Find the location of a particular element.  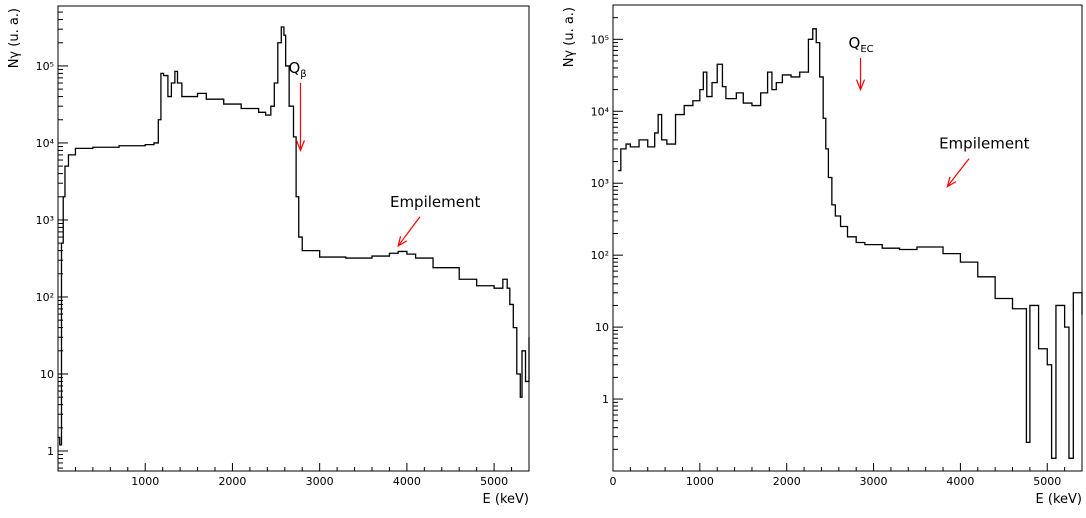

q-value-label: Qβ is located at coordinates (297, 69).